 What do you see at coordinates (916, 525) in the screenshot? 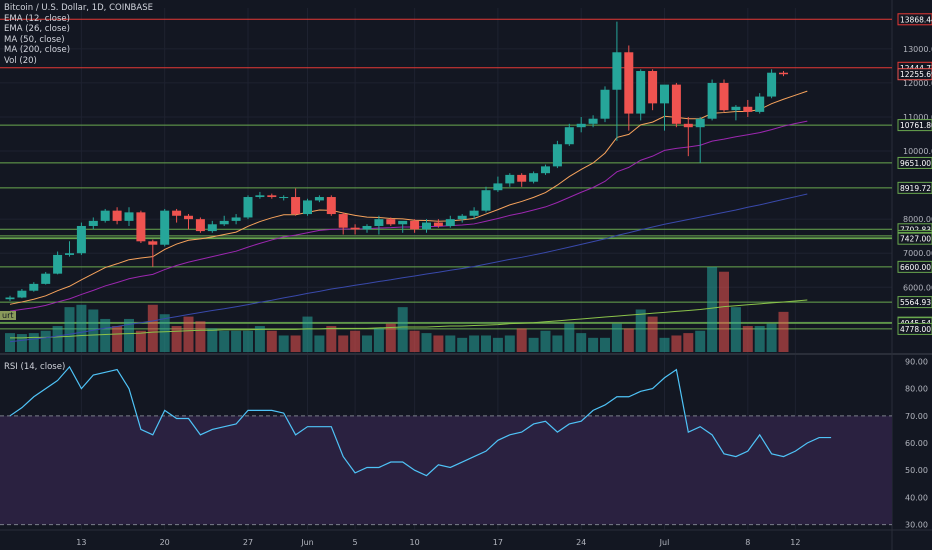
I see `rsi-tick-label: 30.00` at bounding box center [916, 525].